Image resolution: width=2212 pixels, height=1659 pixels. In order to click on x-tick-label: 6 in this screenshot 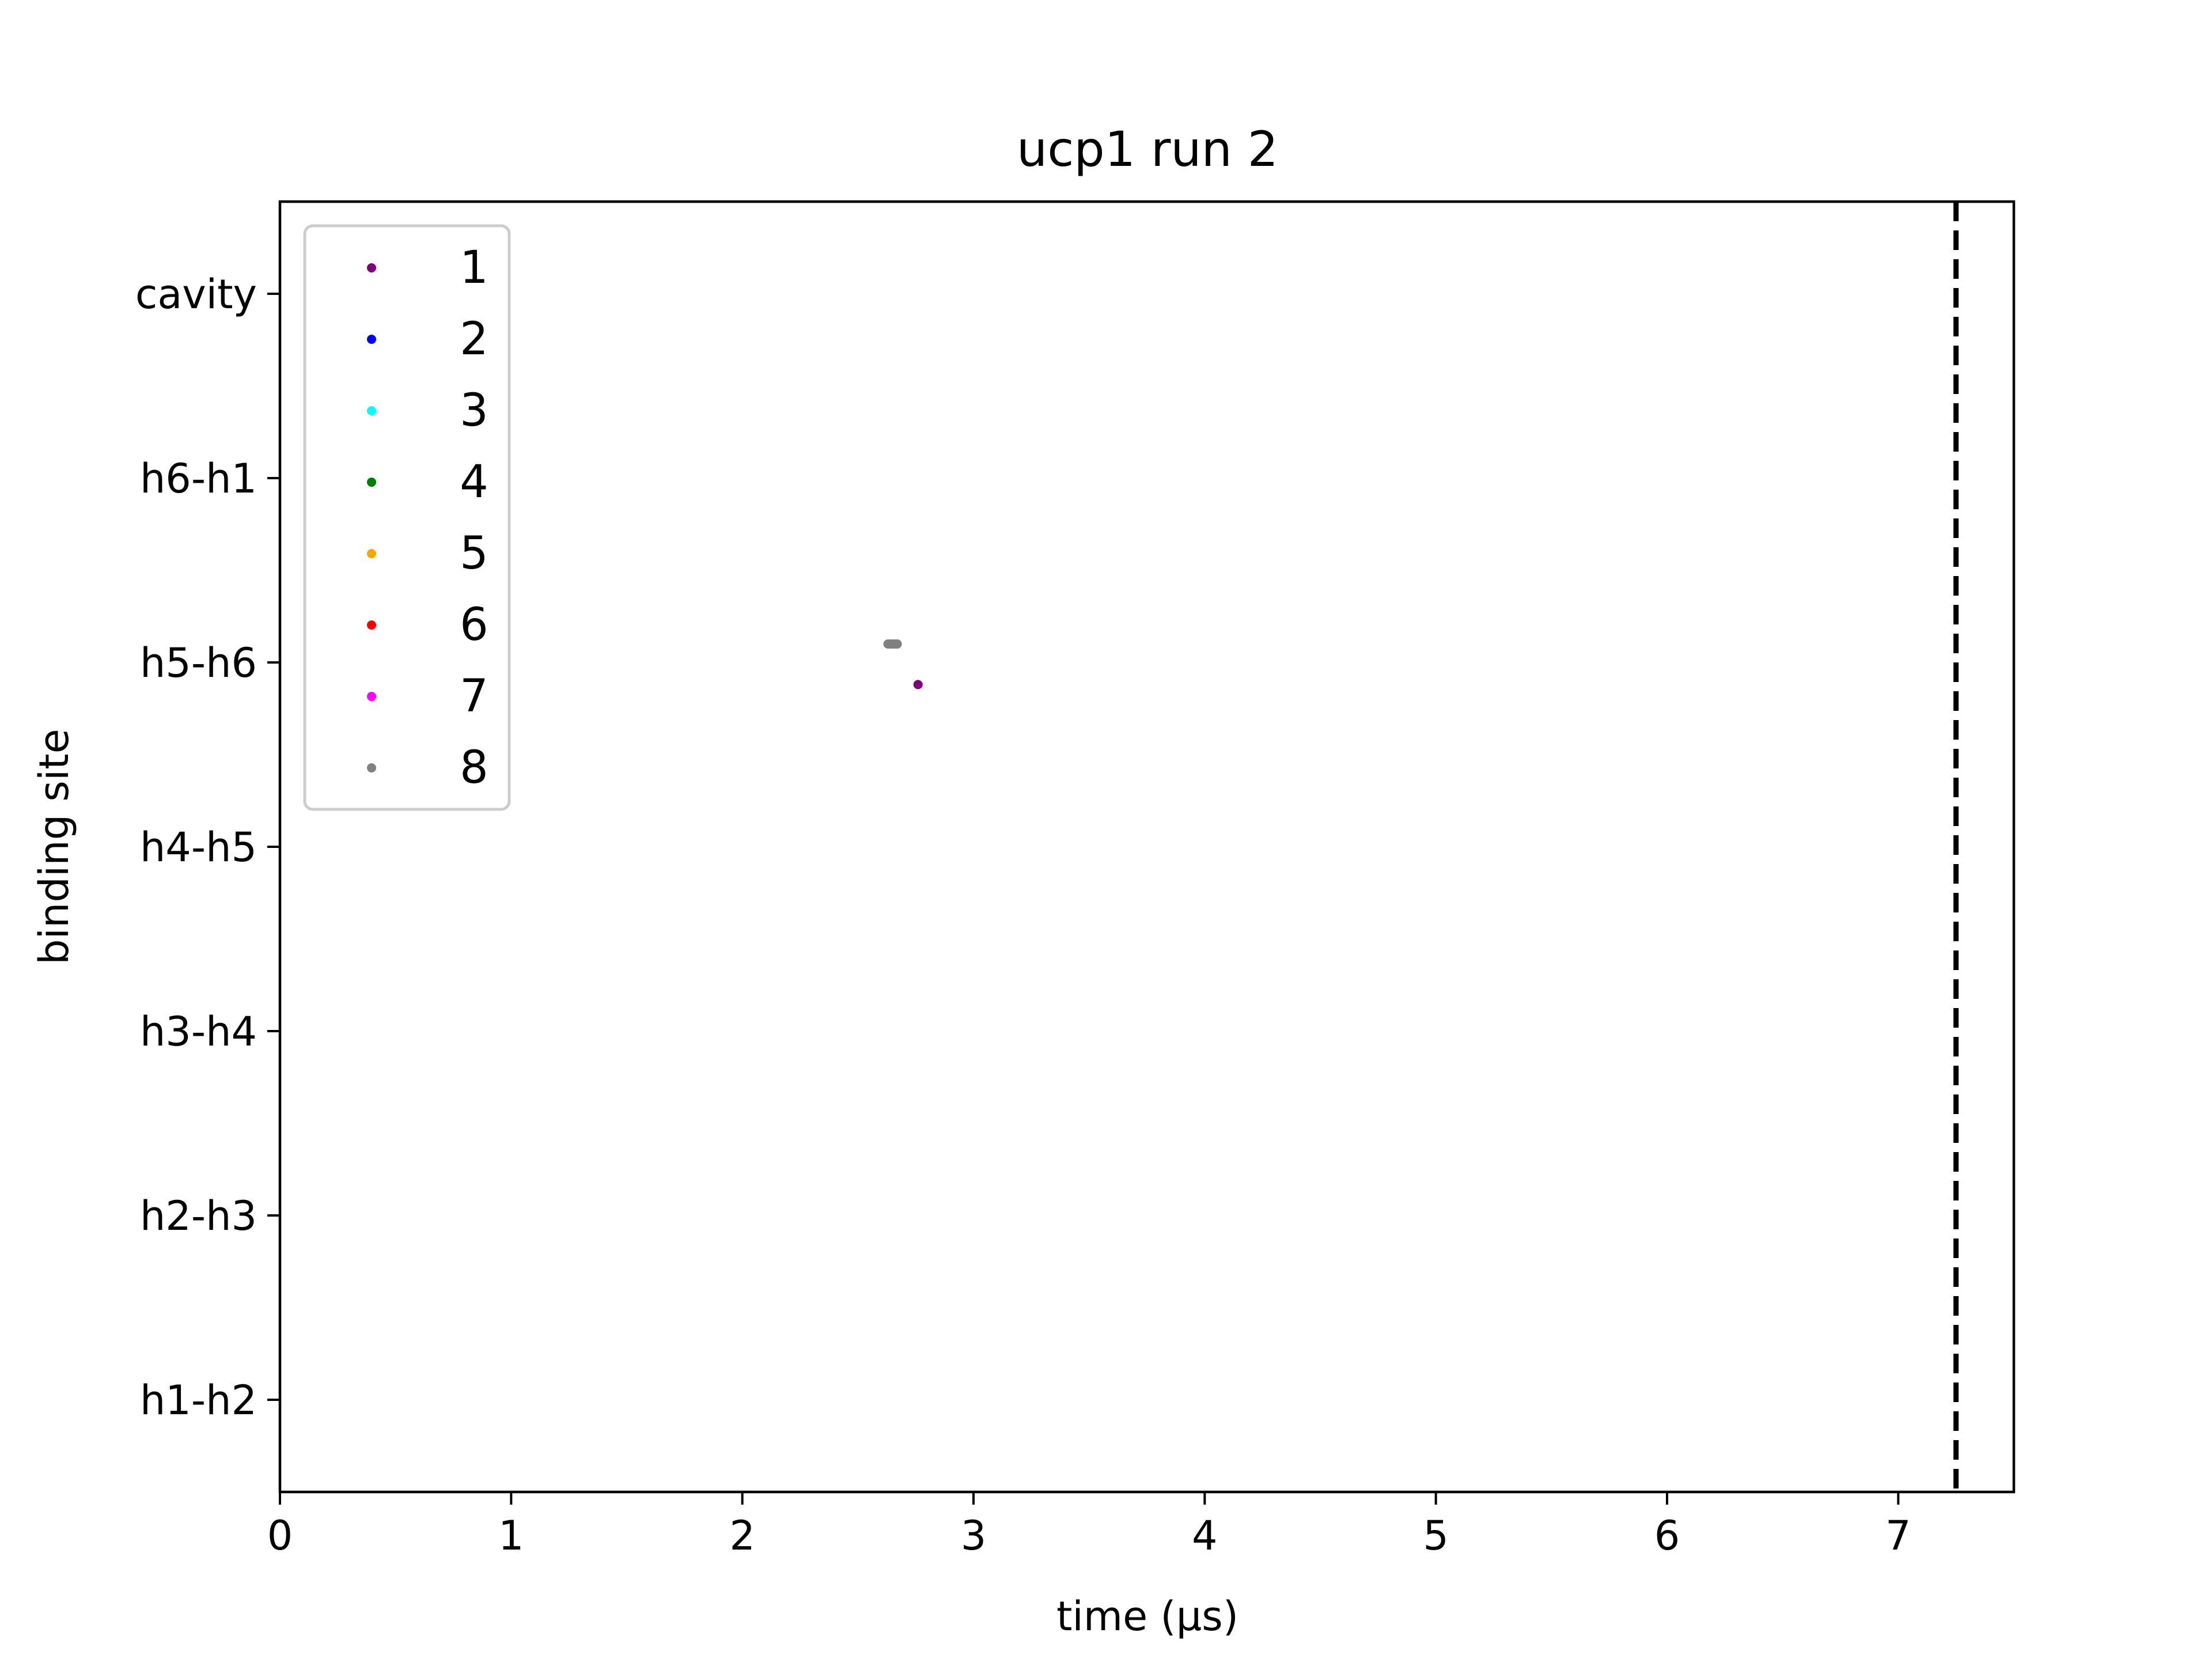, I will do `click(1667, 1535)`.